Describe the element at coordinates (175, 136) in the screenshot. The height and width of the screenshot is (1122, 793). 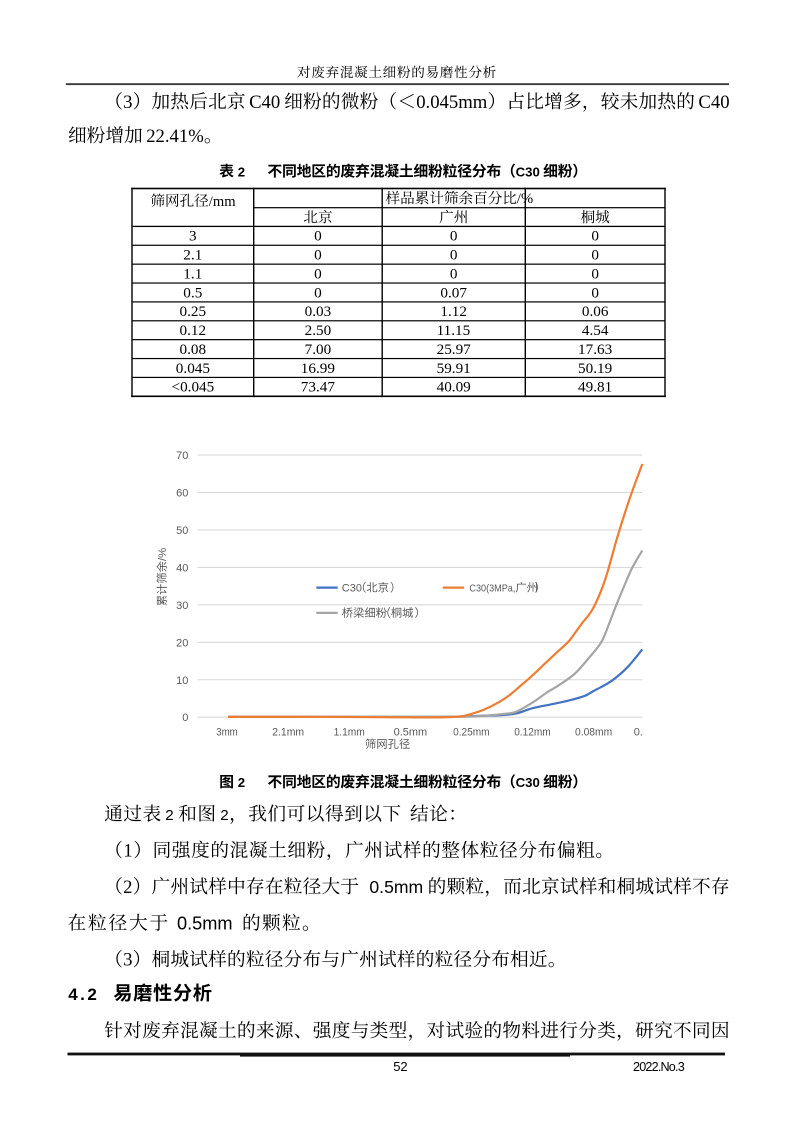
I see `svg-text: 22.41%` at that location.